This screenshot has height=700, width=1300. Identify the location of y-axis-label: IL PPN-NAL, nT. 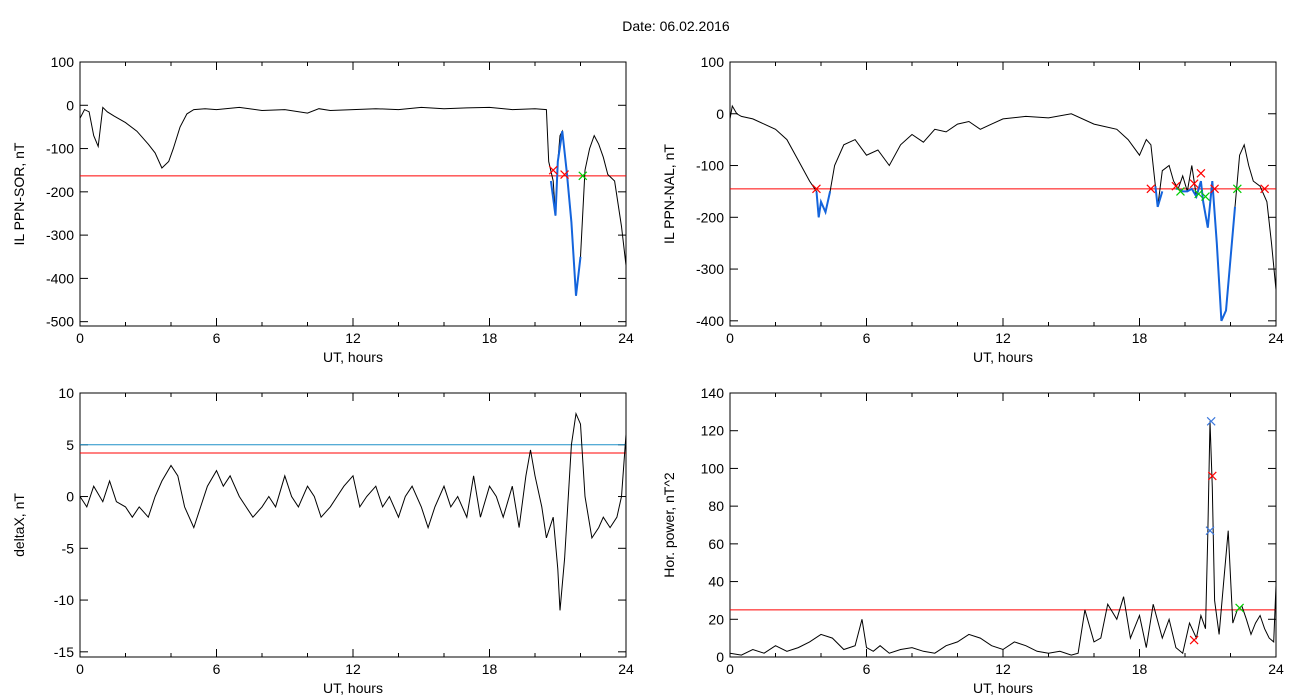
(669, 194).